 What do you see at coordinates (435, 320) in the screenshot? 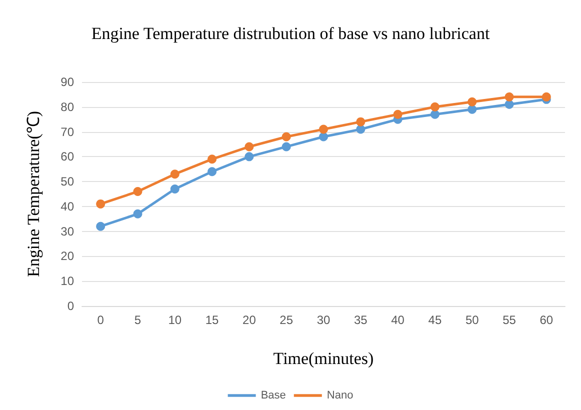
I see `x-tick-label: 45` at bounding box center [435, 320].